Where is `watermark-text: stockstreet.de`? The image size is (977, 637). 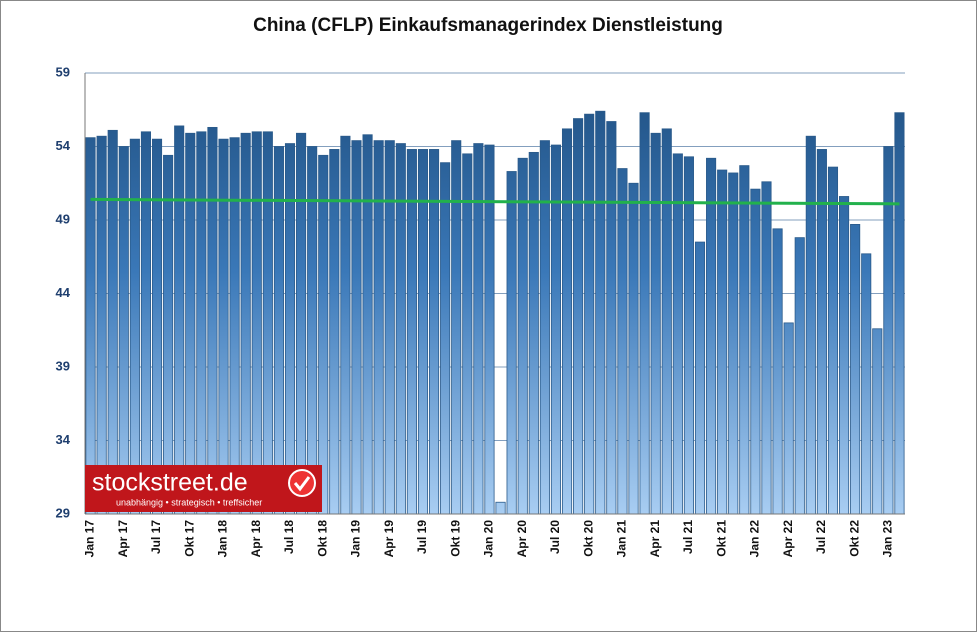
watermark-text: stockstreet.de is located at coordinates (170, 483).